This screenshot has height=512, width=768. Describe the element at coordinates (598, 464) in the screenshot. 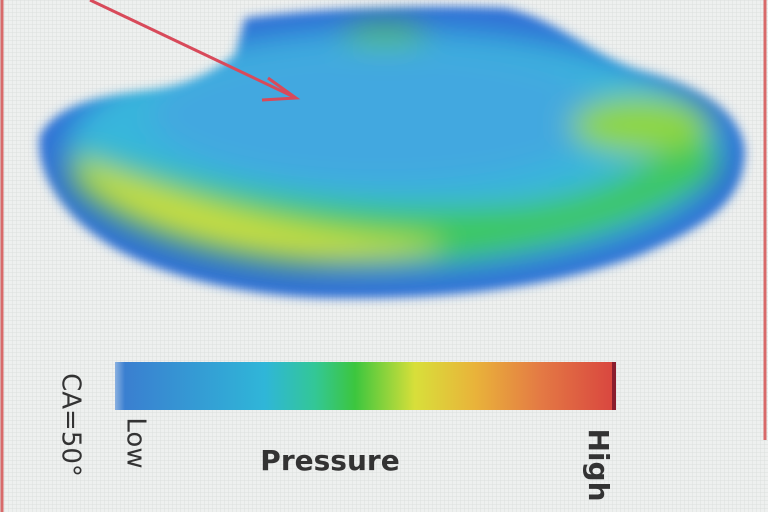

I see `max-label: High` at that location.